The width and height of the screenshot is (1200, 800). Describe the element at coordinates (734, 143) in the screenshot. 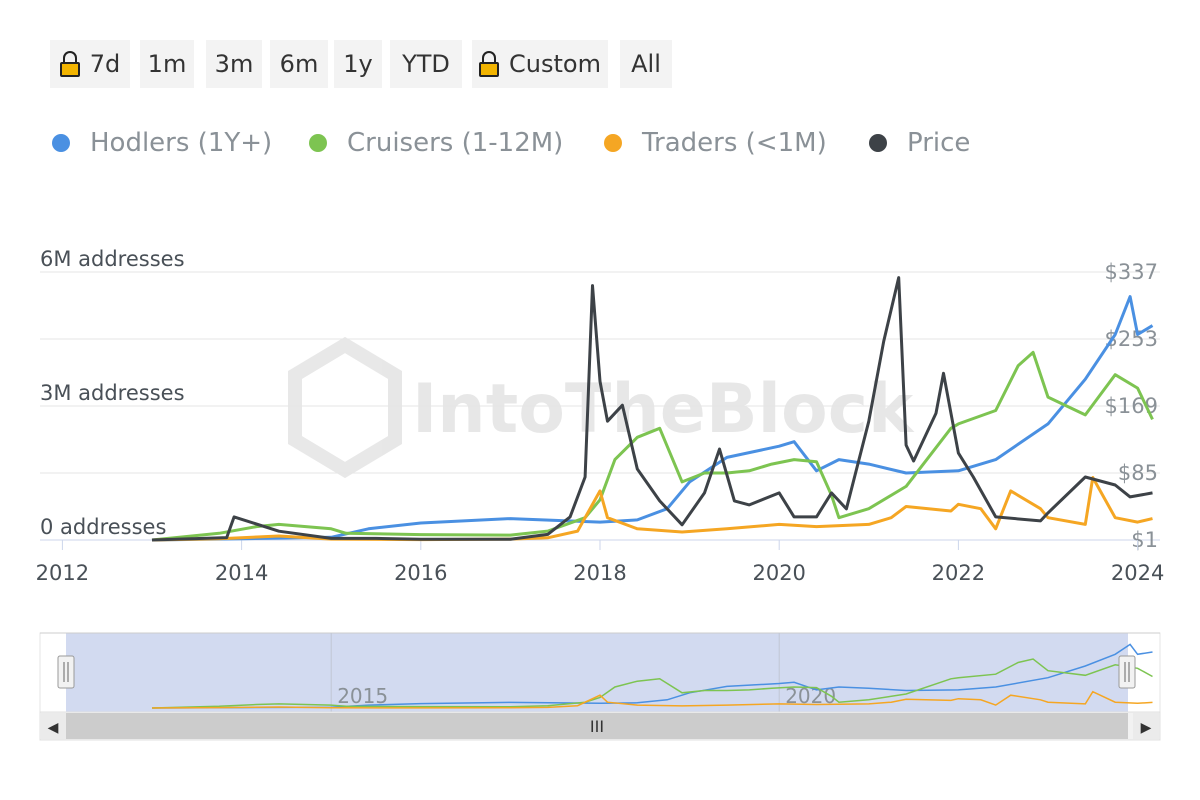

I see `legend-label-traders: Traders (<1M)` at that location.